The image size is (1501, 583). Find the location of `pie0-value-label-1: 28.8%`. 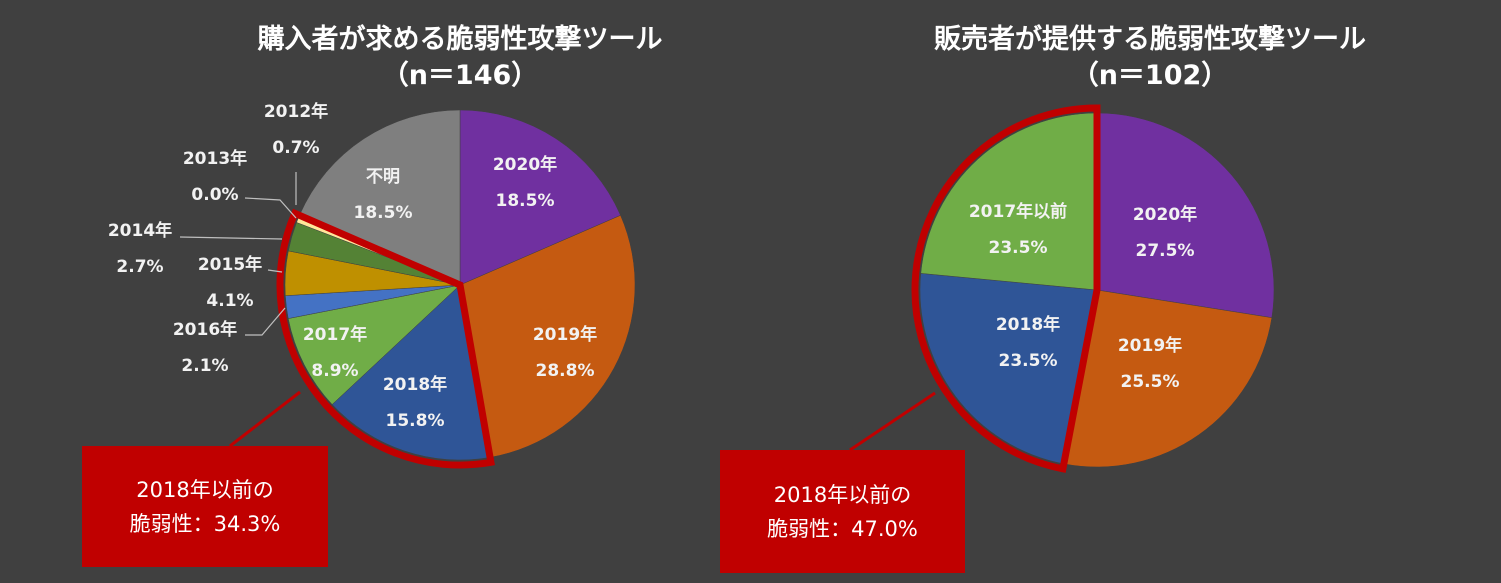

pie0-value-label-1: 28.8% is located at coordinates (565, 371).